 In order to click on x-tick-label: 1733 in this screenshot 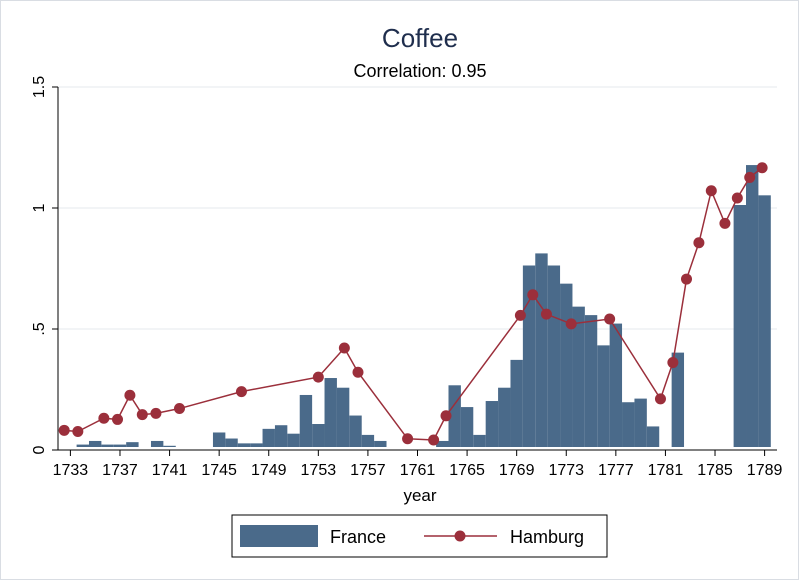, I will do `click(71, 470)`.